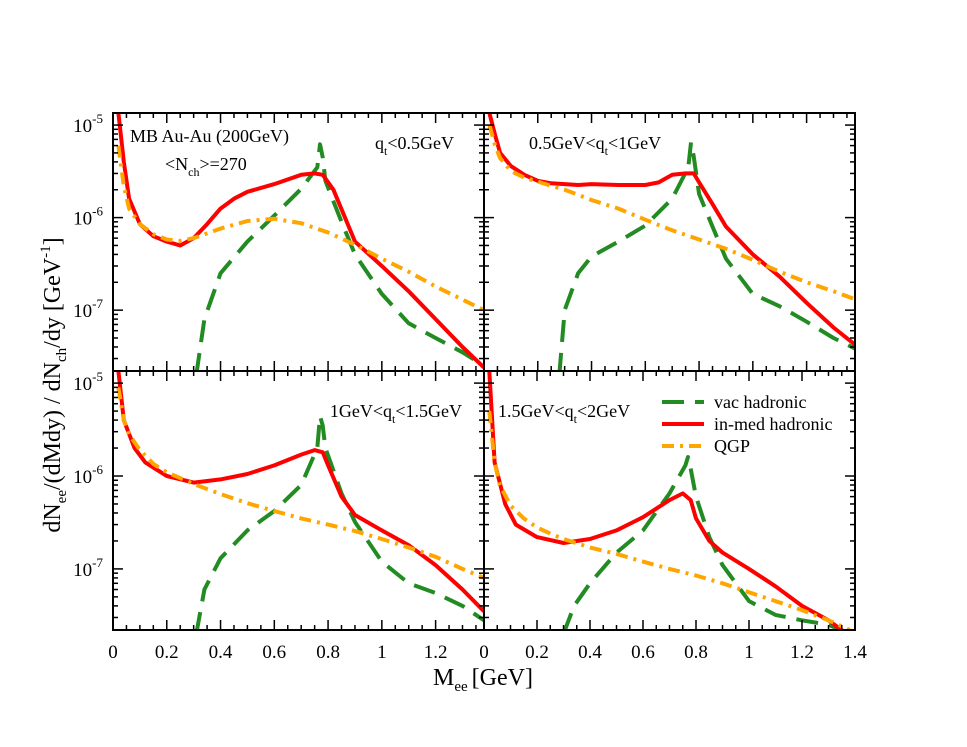  What do you see at coordinates (206, 166) in the screenshot?
I see `multiplicity-label: <Nch>=270` at bounding box center [206, 166].